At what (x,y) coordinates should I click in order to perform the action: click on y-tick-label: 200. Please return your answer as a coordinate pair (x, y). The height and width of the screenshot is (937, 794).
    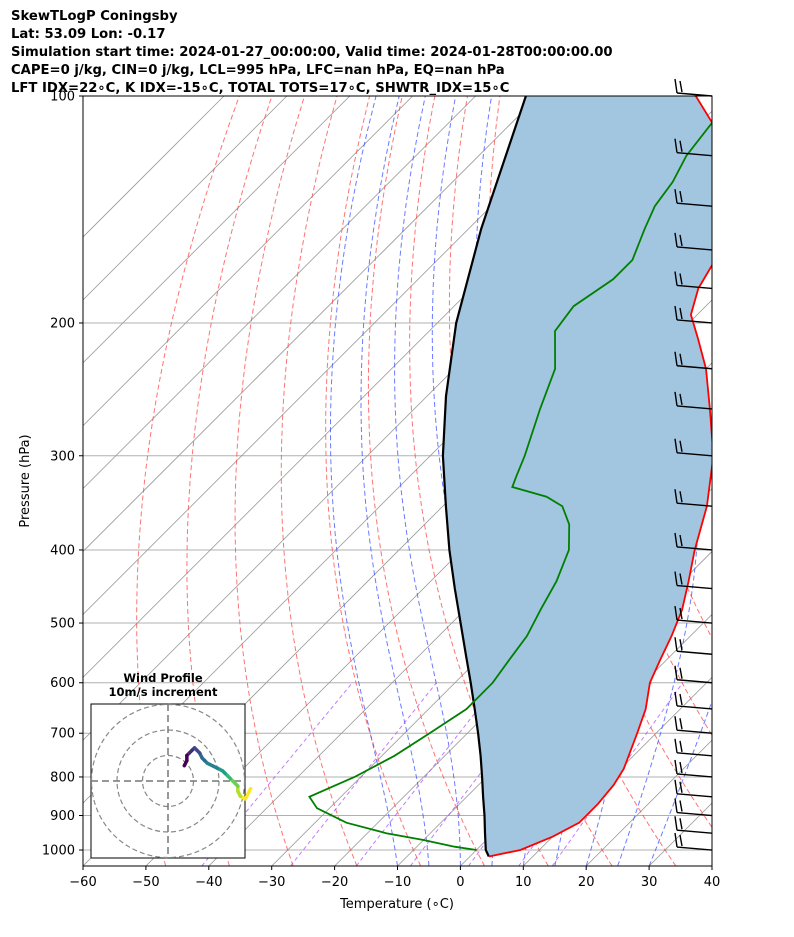
    Looking at the image, I should click on (62, 323).